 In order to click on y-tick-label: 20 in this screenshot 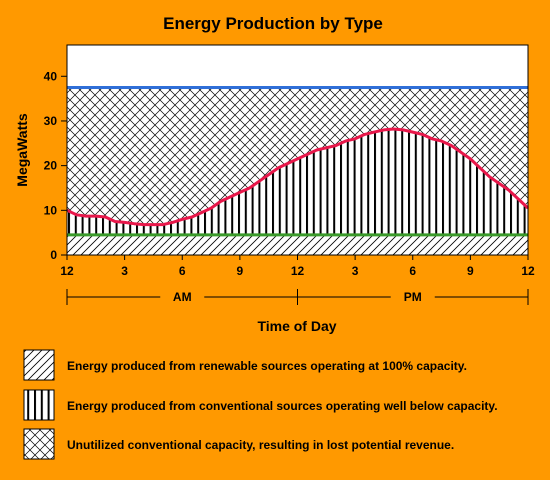, I will do `click(51, 166)`.